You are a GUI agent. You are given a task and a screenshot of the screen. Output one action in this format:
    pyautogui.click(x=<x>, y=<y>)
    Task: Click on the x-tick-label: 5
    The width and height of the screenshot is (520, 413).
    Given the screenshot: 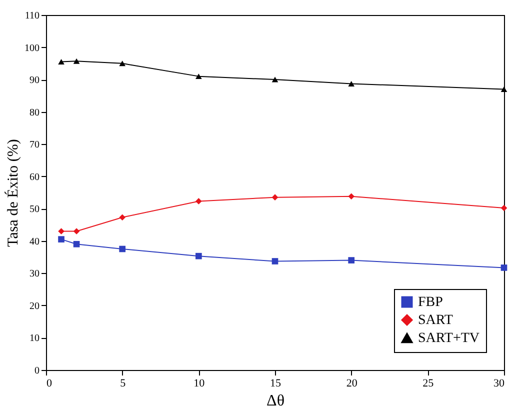 What is the action you would take?
    pyautogui.click(x=123, y=384)
    